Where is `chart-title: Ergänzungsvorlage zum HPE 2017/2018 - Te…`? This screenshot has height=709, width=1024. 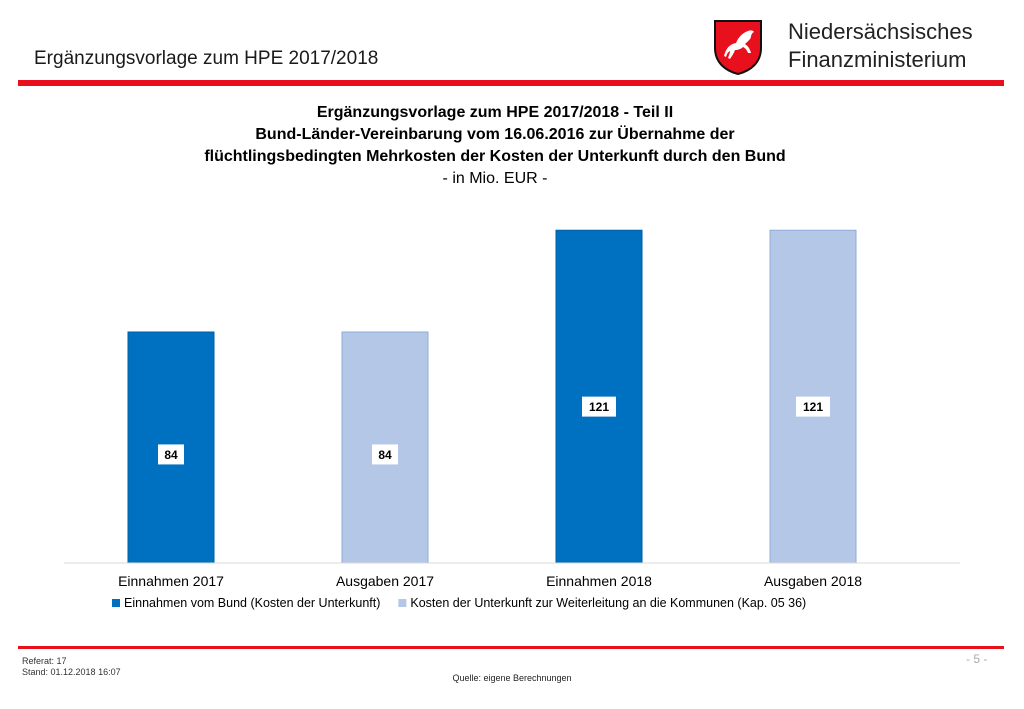 chart-title: Ergänzungsvorlage zum HPE 2017/2018 - Te… is located at coordinates (495, 146).